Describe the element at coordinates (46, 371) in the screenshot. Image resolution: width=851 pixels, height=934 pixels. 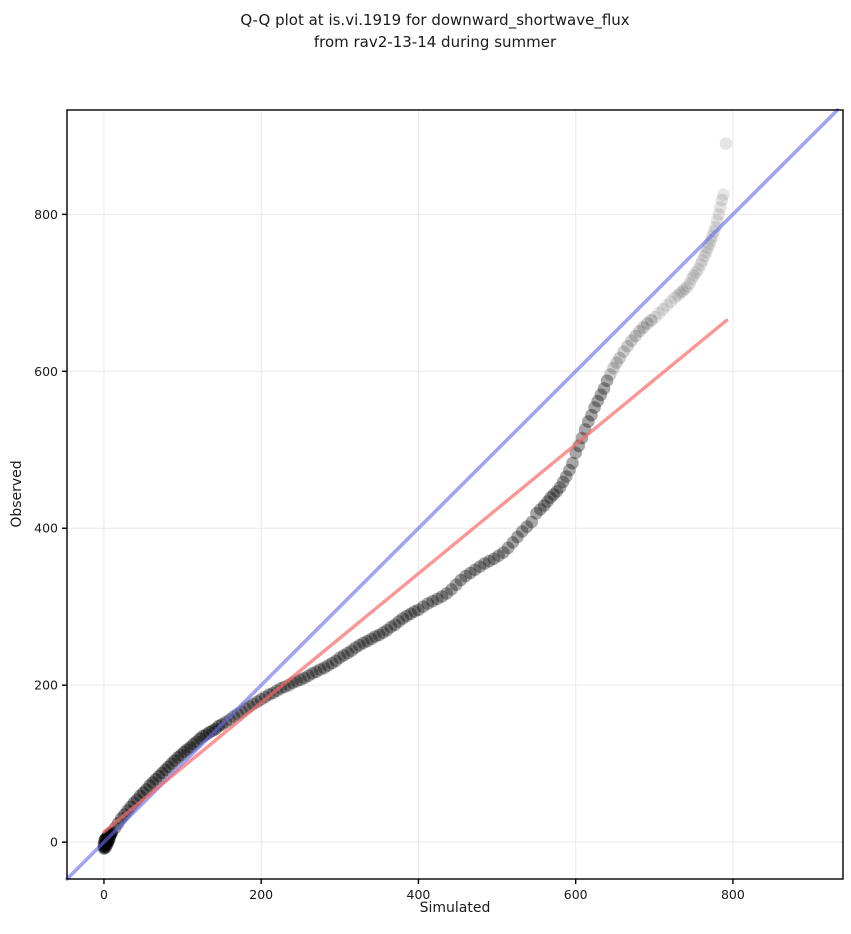
I see `y-tick-label: 600` at that location.